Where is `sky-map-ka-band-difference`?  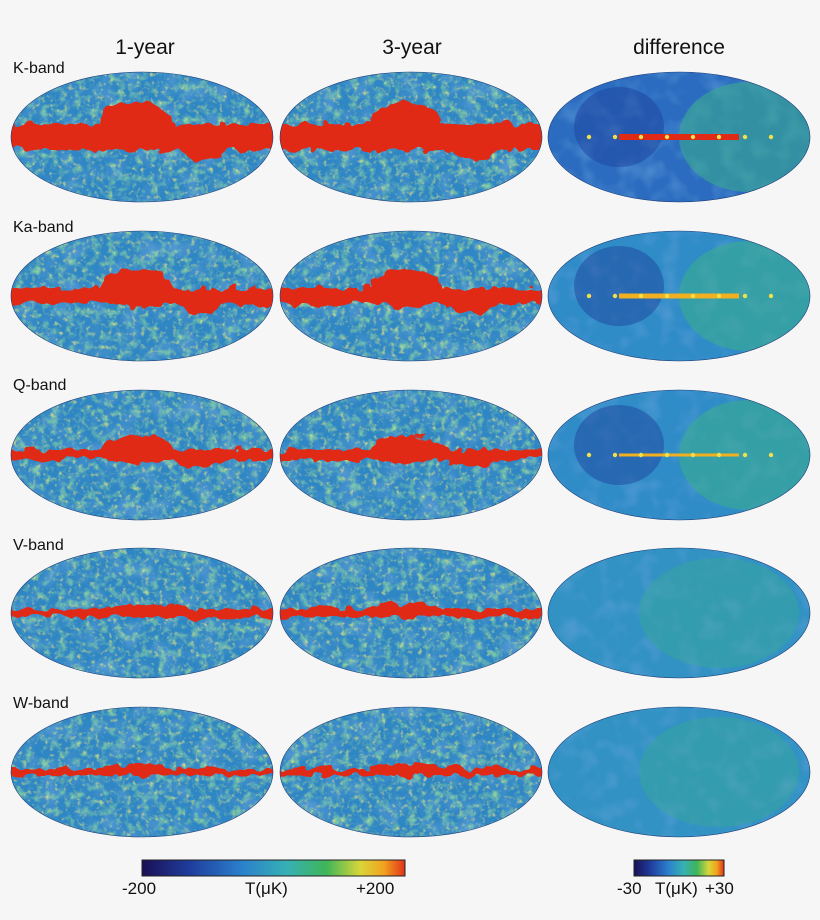 sky-map-ka-band-difference is located at coordinates (679, 296).